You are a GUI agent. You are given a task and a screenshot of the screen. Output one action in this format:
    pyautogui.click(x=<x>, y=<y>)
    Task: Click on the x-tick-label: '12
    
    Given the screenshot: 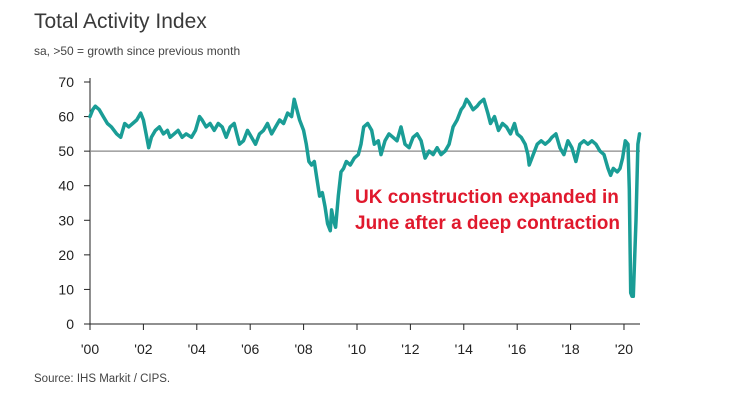 What is the action you would take?
    pyautogui.click(x=410, y=349)
    